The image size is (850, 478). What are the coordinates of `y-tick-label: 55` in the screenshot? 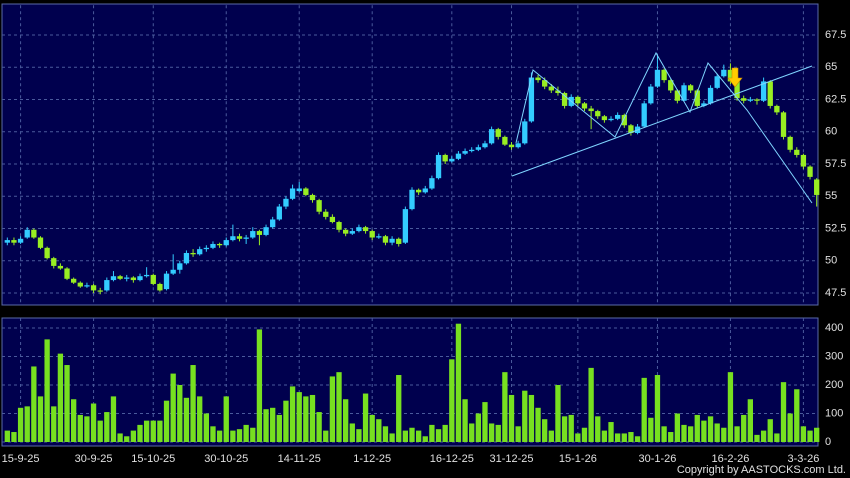 It's located at (831, 196).